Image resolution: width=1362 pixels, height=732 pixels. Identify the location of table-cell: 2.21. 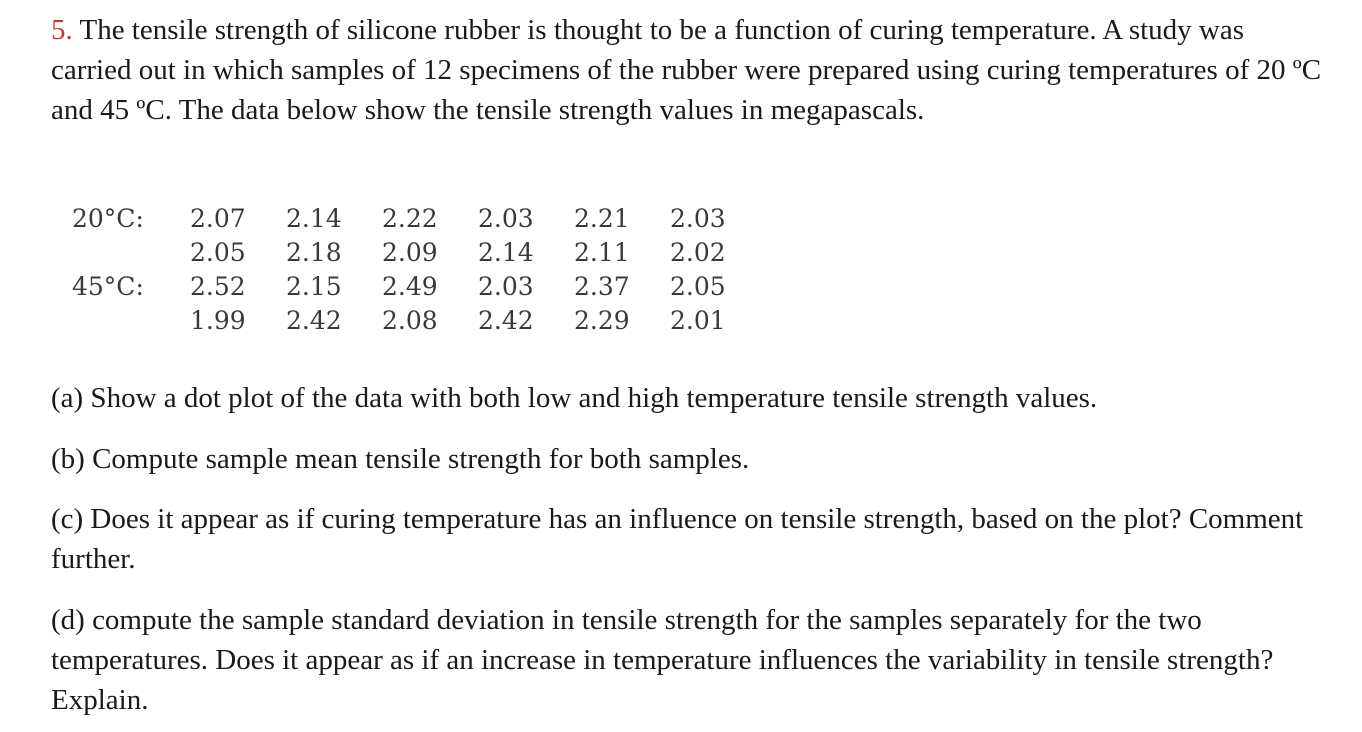
(602, 218).